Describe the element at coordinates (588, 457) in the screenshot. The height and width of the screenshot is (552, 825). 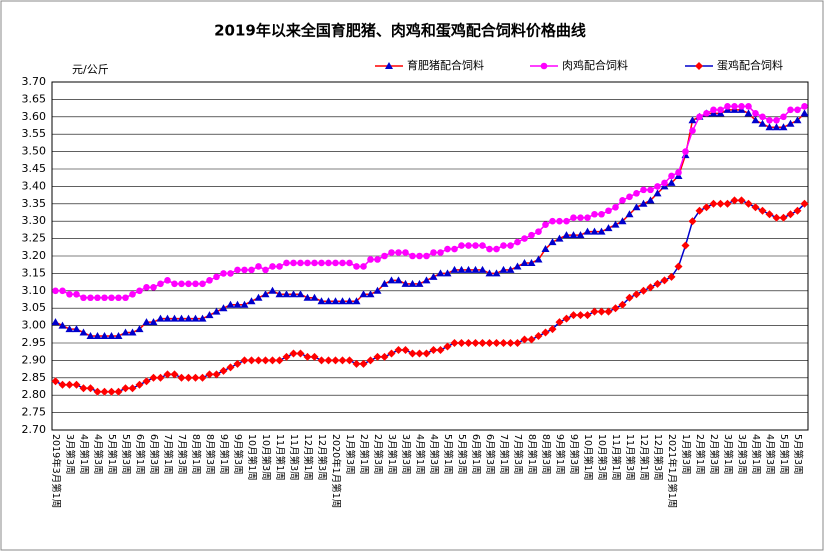
I see `x-tick-label: 10月第1周` at that location.